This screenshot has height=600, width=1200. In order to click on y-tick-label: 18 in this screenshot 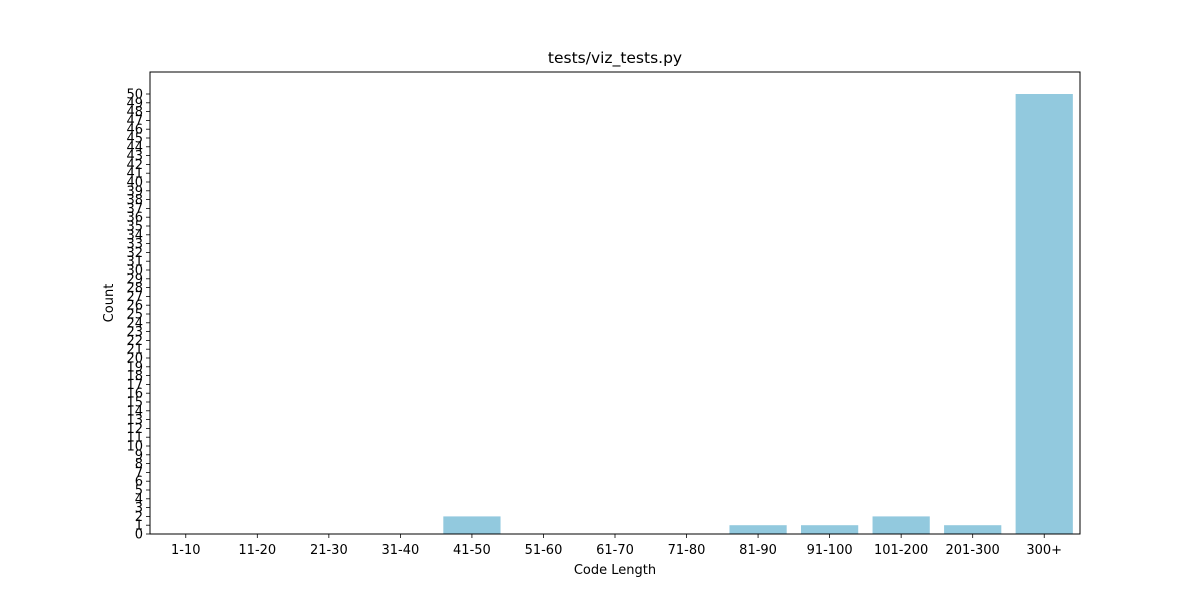, I will do `click(134, 376)`.